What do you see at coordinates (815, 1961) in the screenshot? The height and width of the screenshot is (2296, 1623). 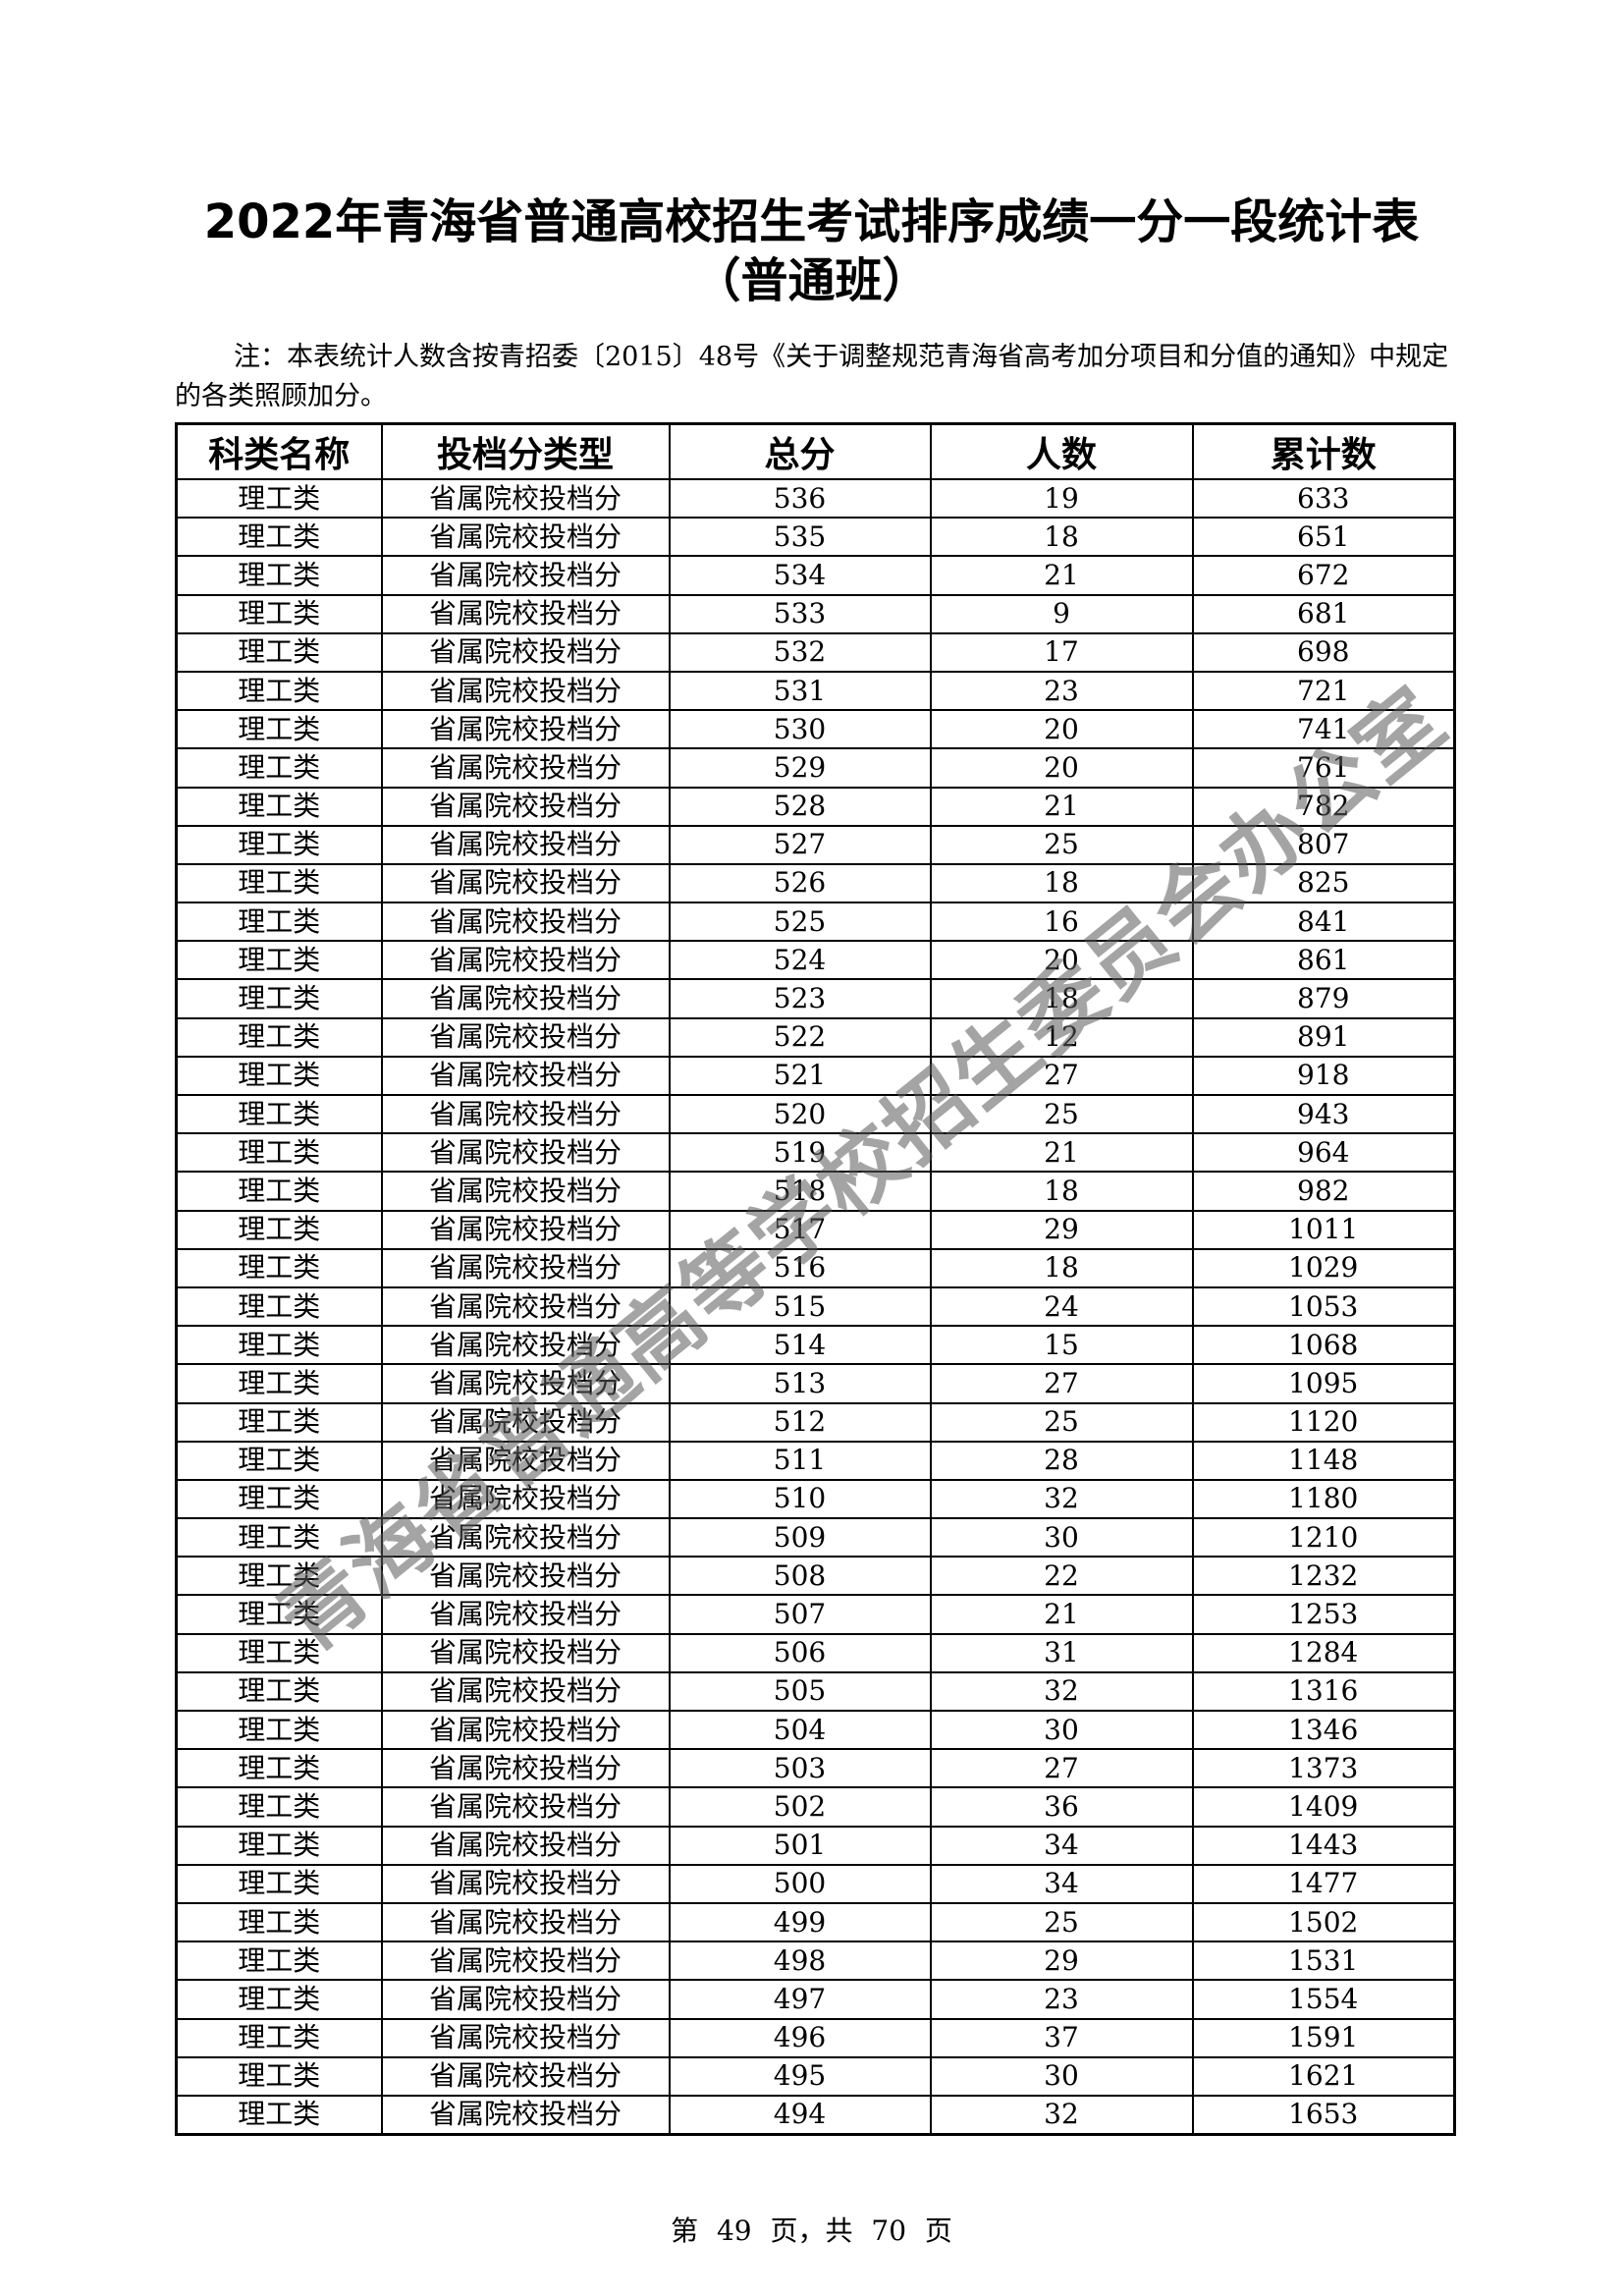 I see `table-row: 理工类 省属院校投档分 498 29 1531` at bounding box center [815, 1961].